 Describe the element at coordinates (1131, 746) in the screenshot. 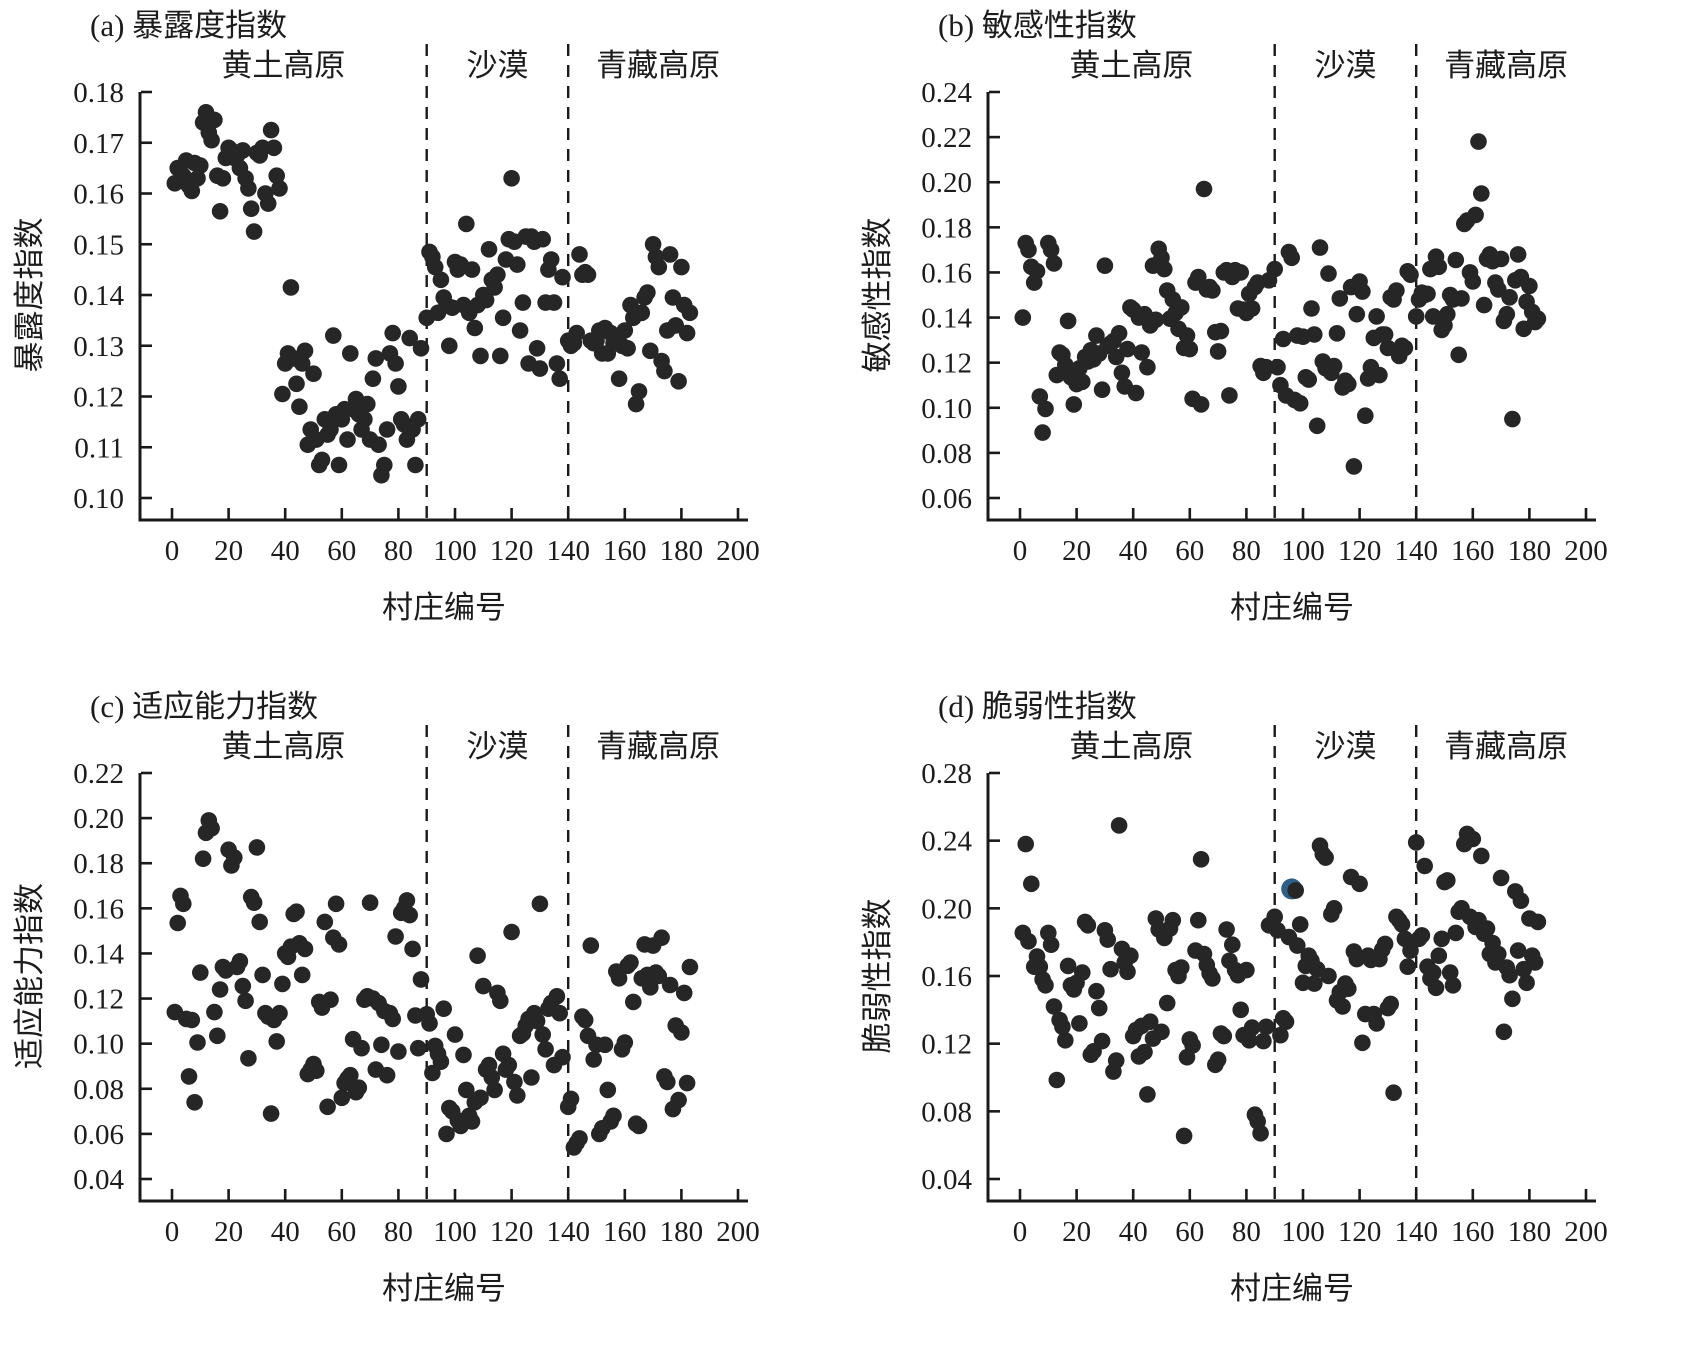

I see `region-label: 黄土高原` at that location.